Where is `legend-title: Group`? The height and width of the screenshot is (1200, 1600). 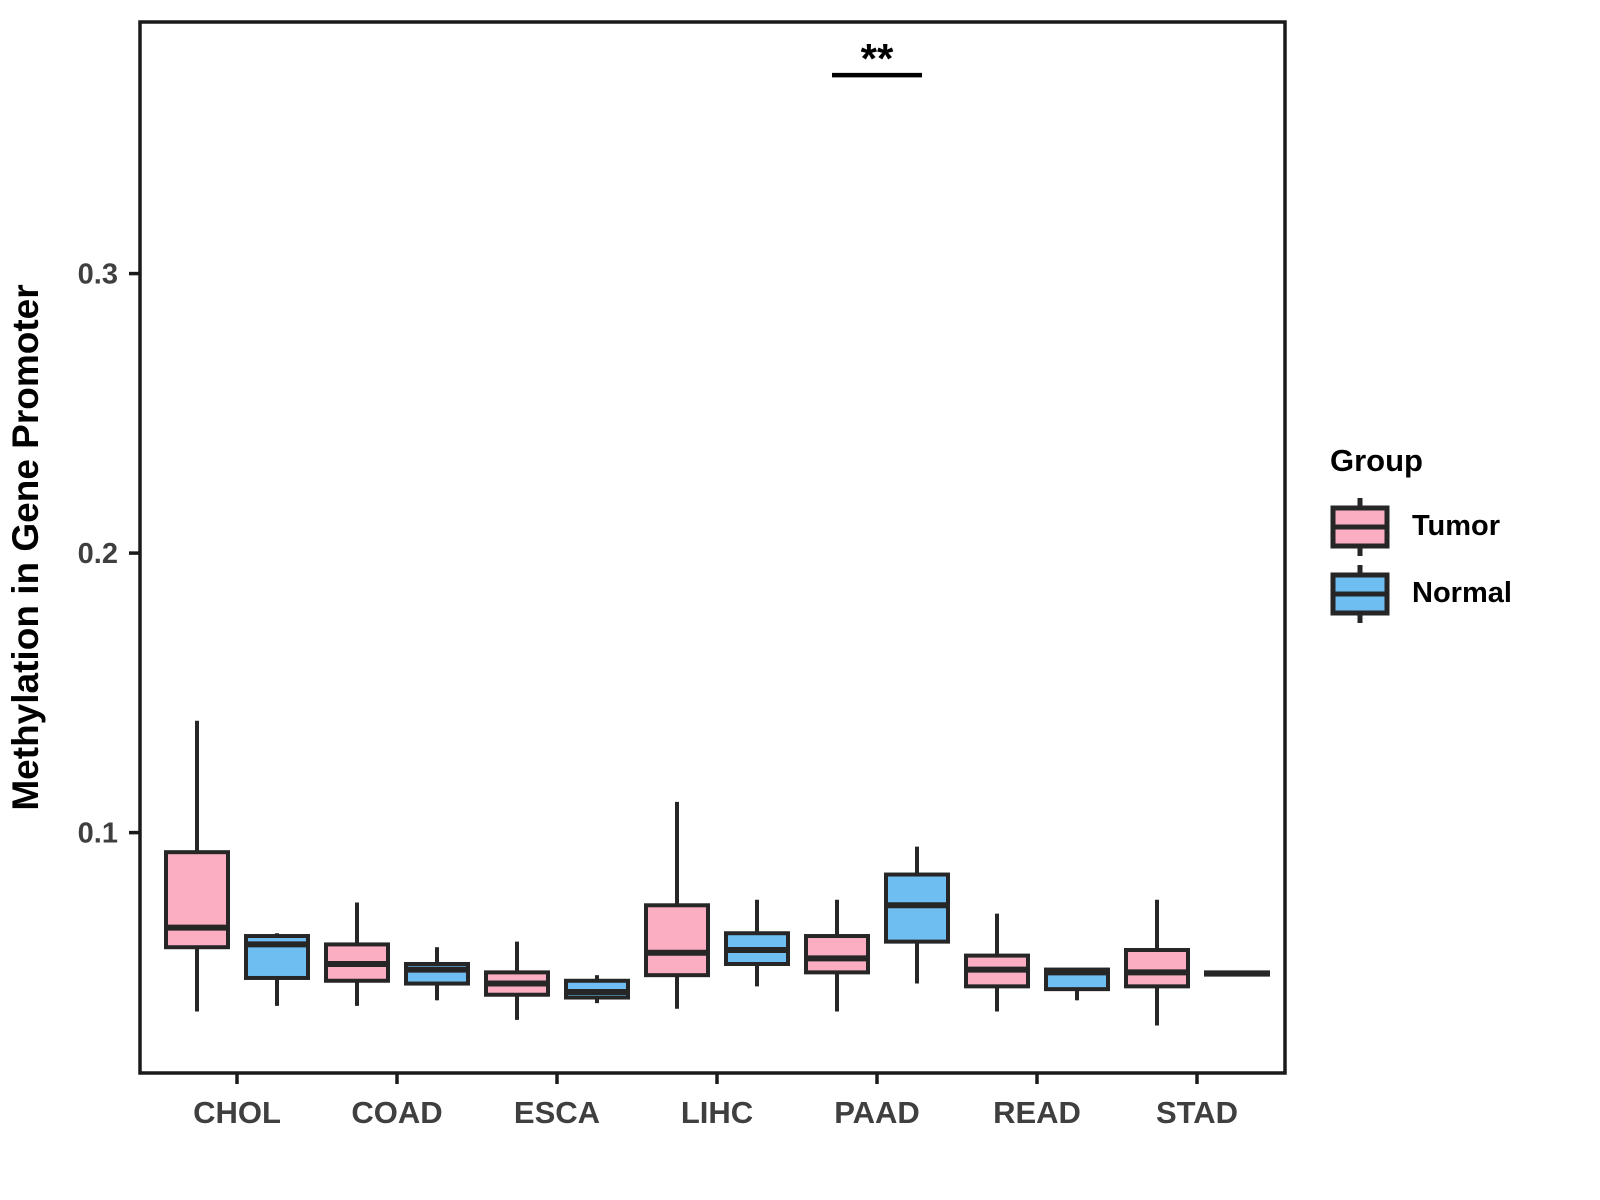
legend-title: Group is located at coordinates (1376, 460).